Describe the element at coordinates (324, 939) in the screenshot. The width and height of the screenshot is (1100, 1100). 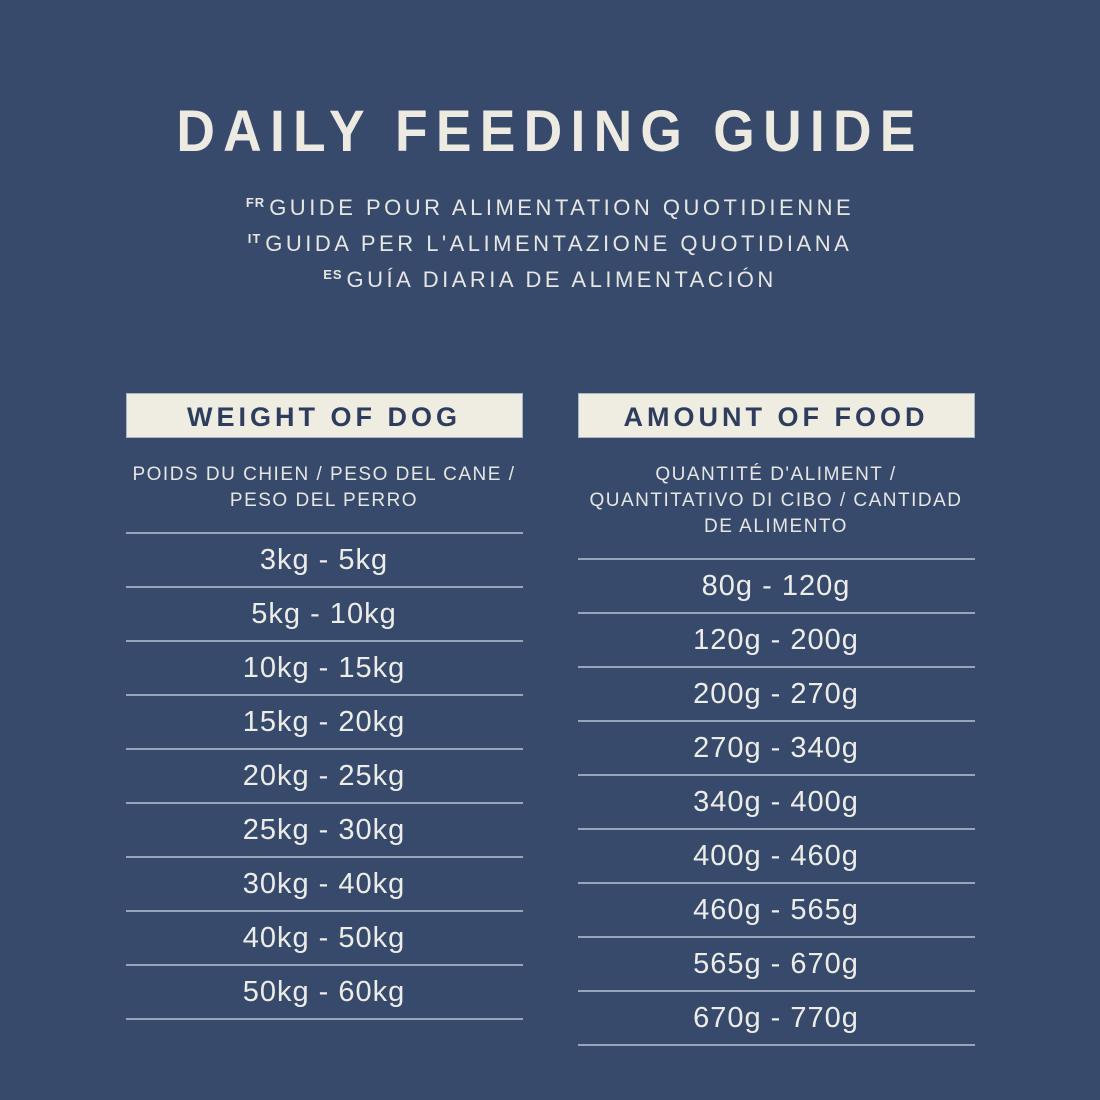
I see `table-row: 40kg - 50kg` at that location.